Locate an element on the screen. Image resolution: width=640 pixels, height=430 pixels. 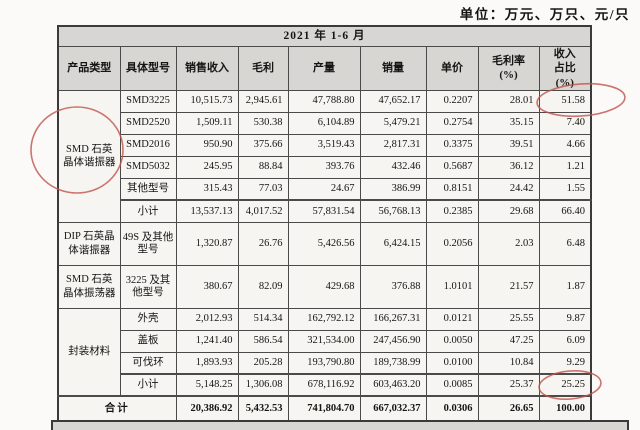
cell-gross-profit: 5,432.53 is located at coordinates (263, 408).